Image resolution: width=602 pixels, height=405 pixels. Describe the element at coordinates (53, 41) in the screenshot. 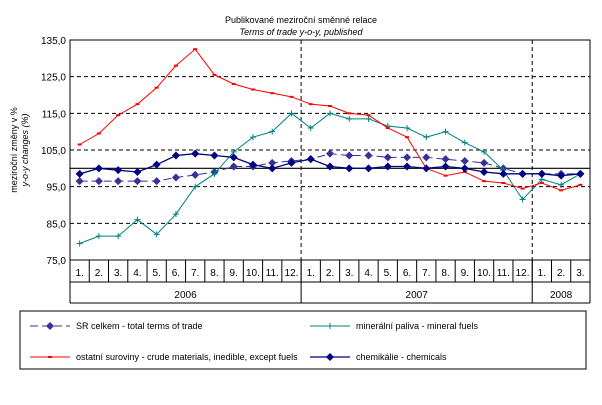

I see `y-tick-label: 135,0` at that location.